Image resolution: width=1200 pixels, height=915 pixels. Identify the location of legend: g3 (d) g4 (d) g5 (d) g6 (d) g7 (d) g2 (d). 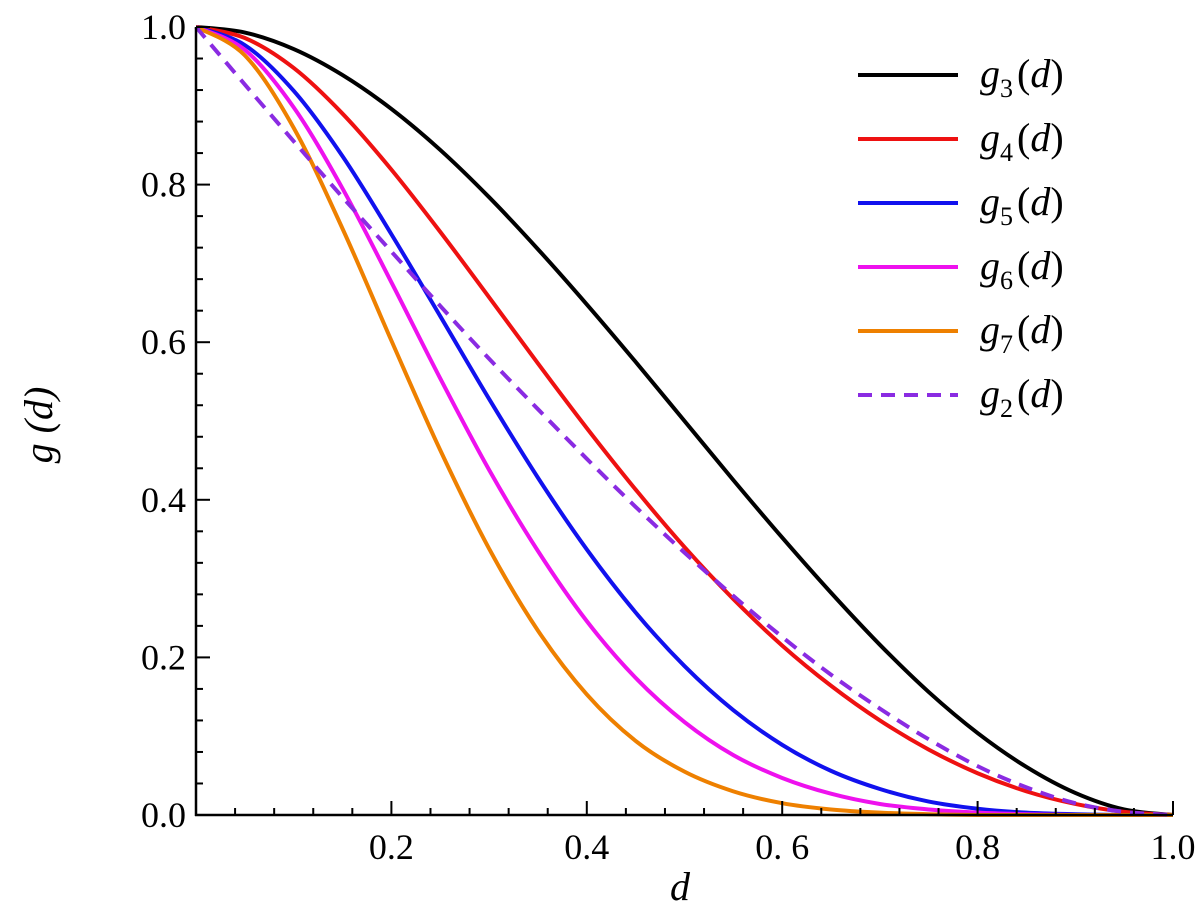
(961, 237).